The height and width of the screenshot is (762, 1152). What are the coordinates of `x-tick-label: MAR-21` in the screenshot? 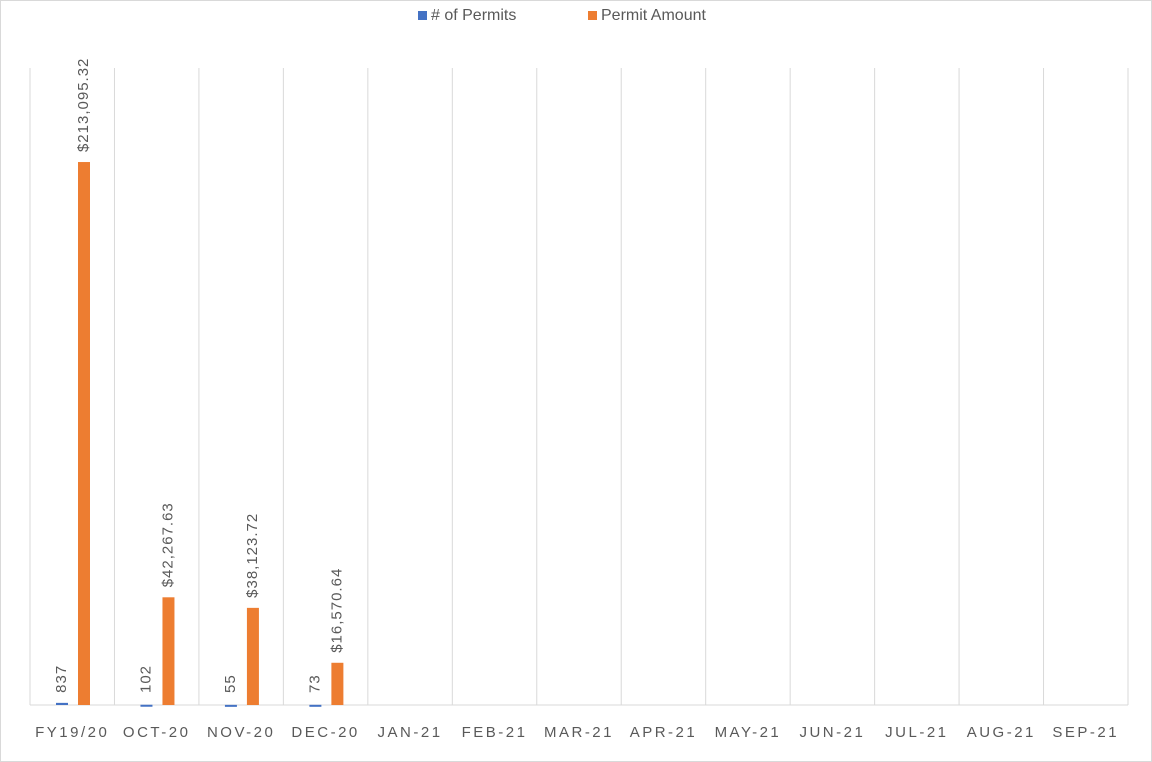 It's located at (579, 732).